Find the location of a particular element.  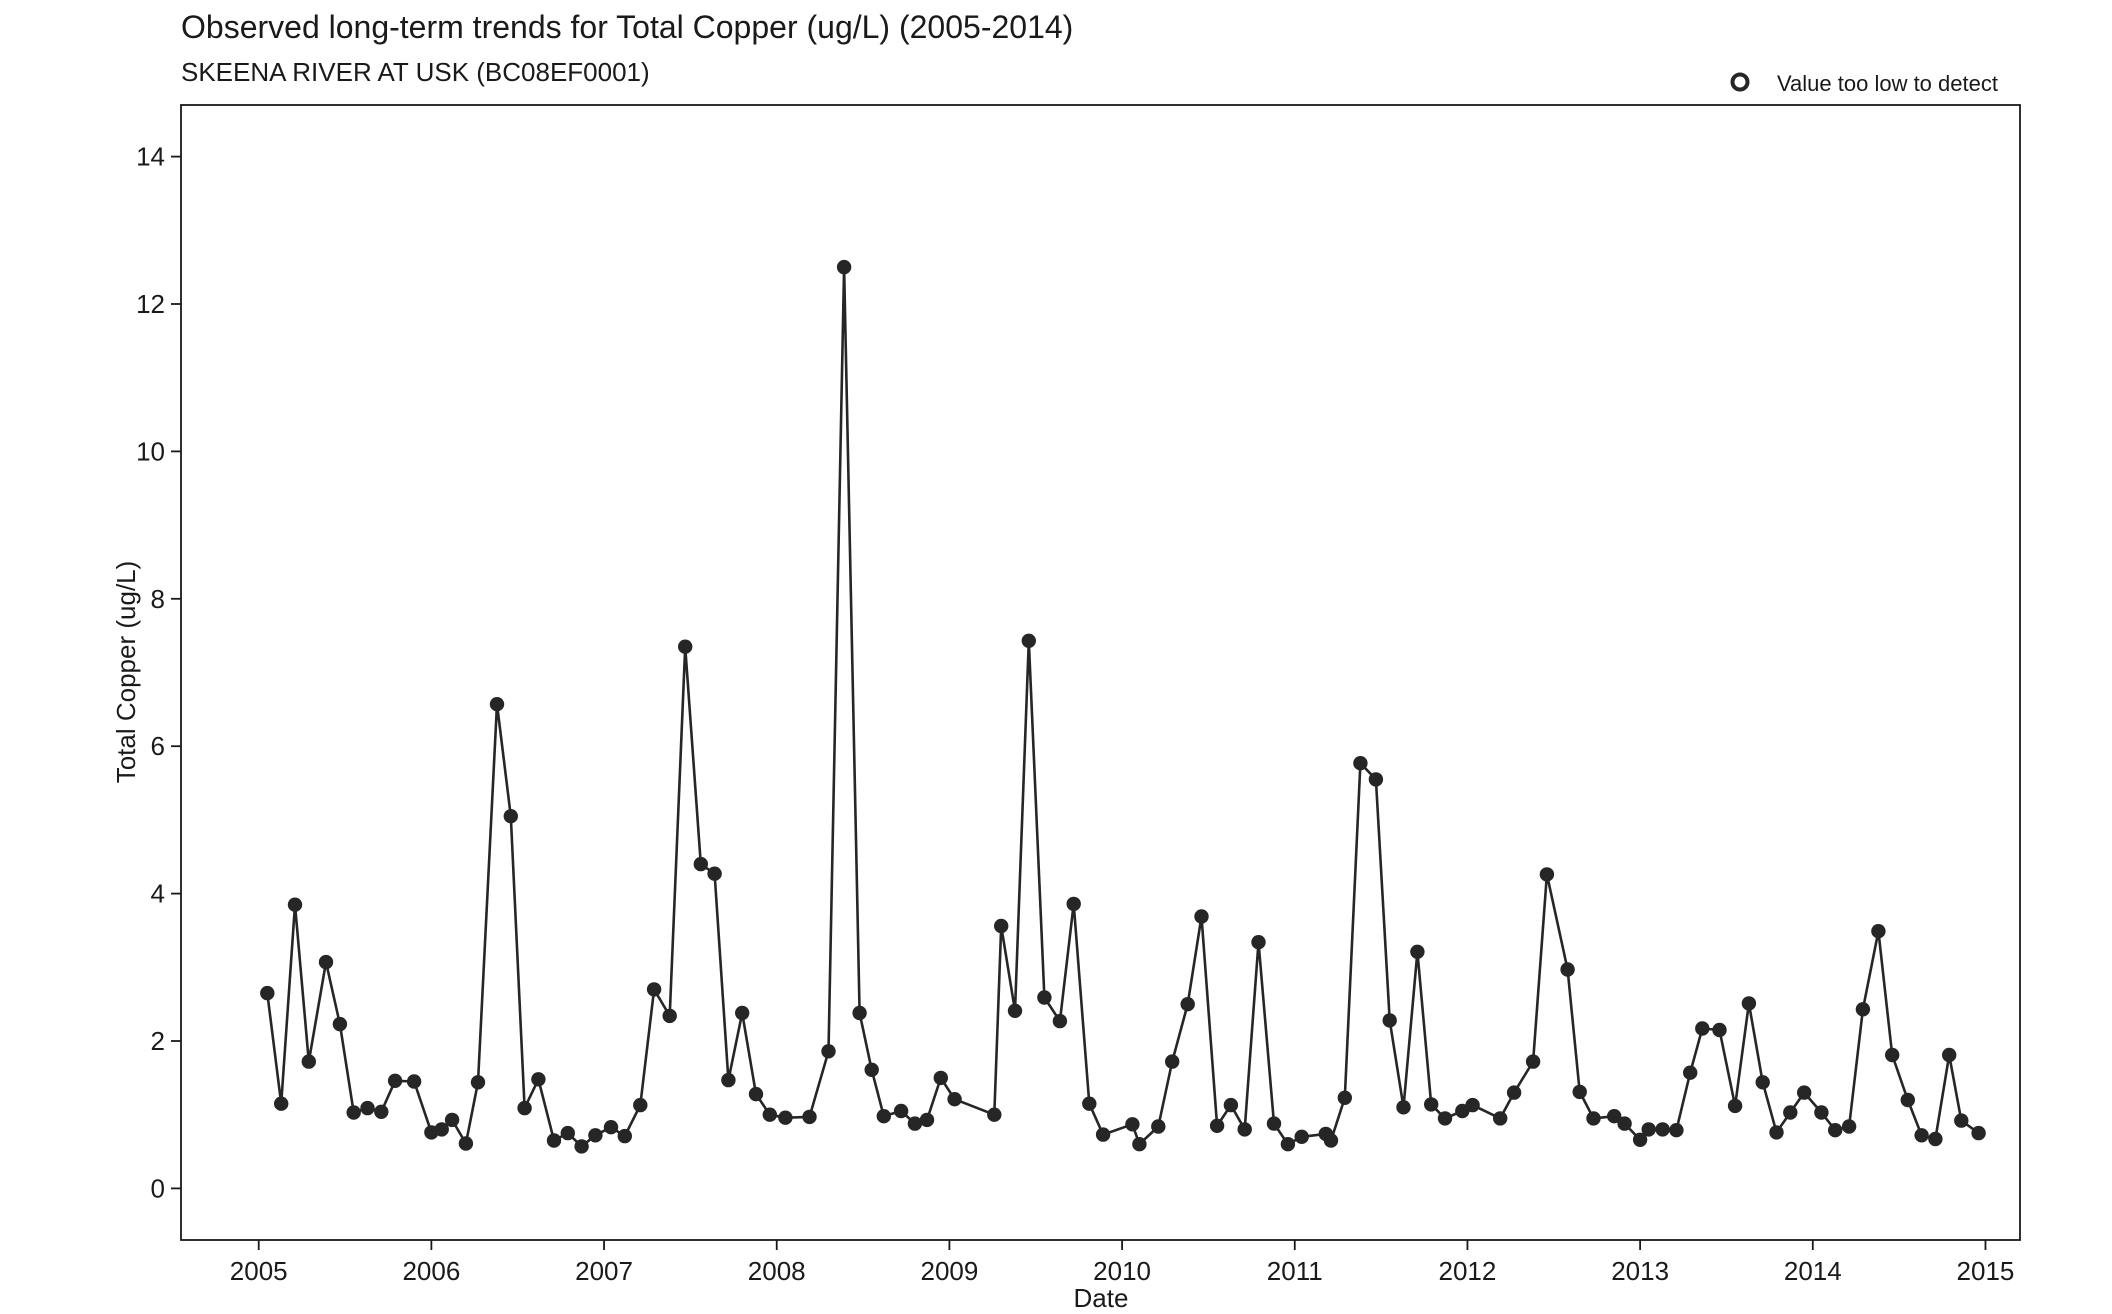

legend-label: Value too low to detect is located at coordinates (1887, 83).